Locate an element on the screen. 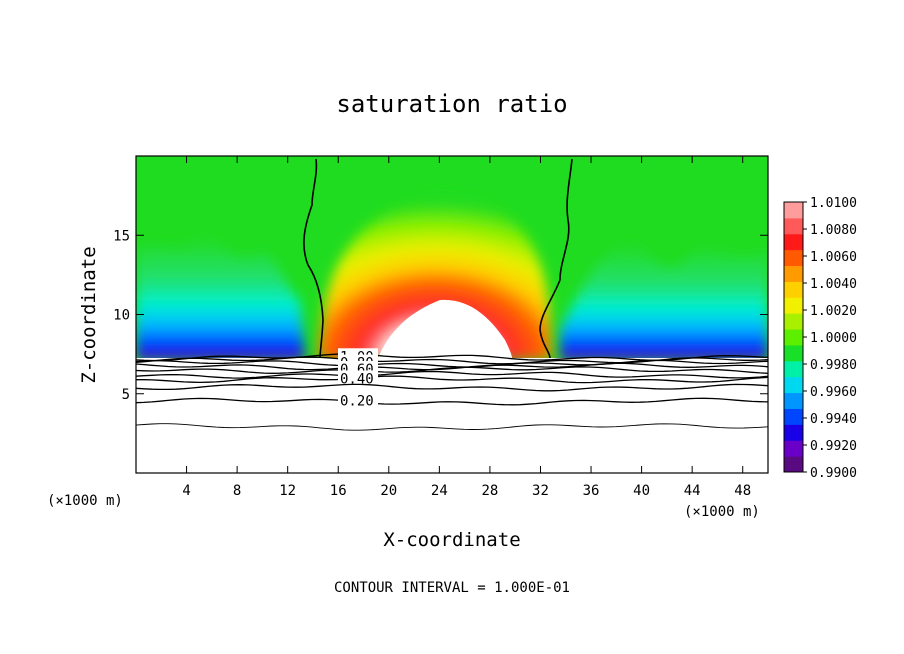 This screenshot has width=904, height=654. colorbar-label: 1.0040 is located at coordinates (833, 284).